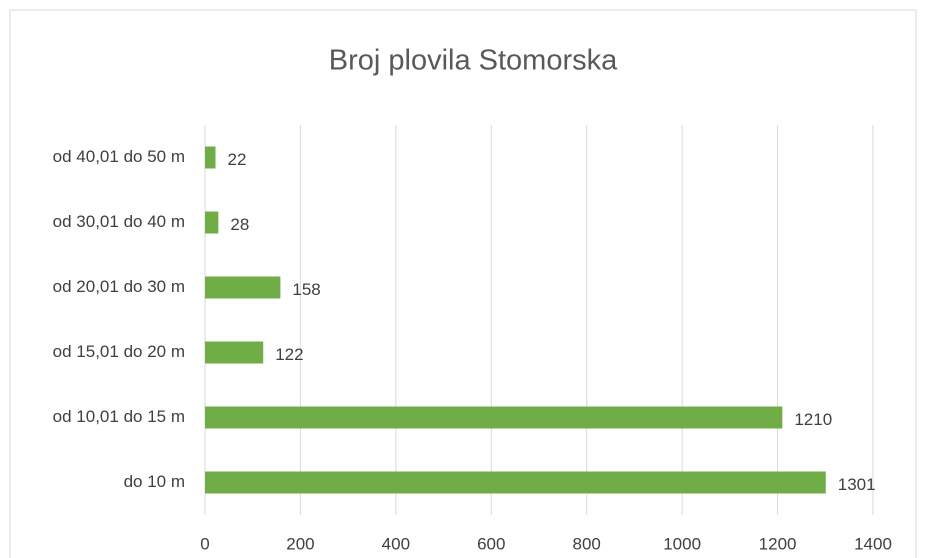  Describe the element at coordinates (396, 543) in the screenshot. I see `x-tick-label: 400` at that location.